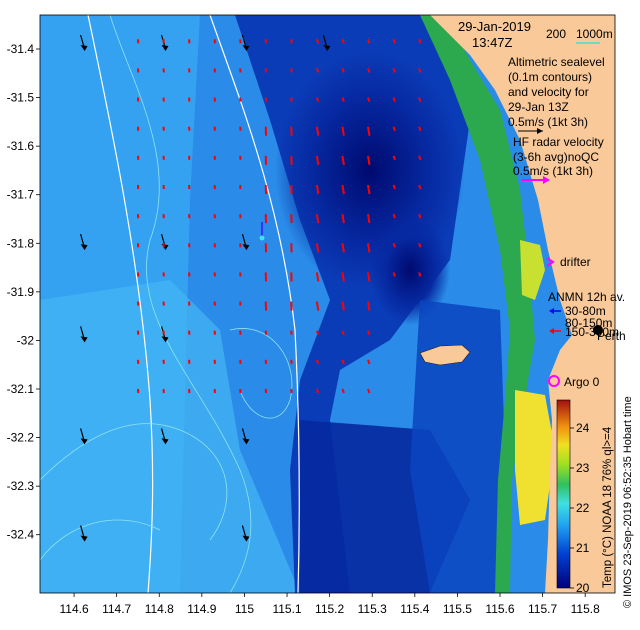 Image resolution: width=640 pixels, height=630 pixels. I want to click on hf-radar-scale-arrowhead, so click(546, 180).